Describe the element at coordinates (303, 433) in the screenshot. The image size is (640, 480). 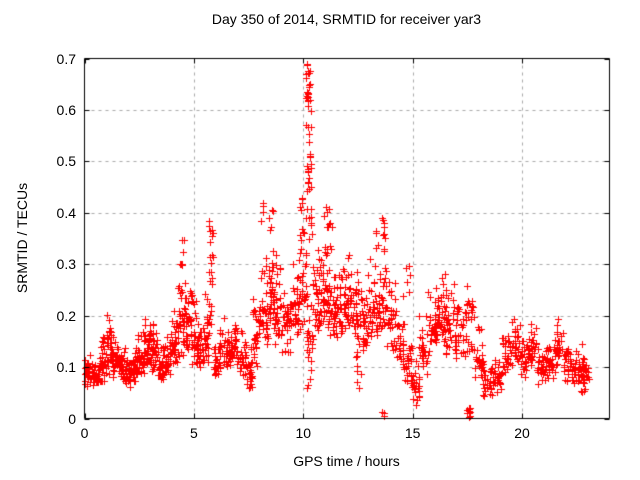
I see `x-tick-label: 10` at that location.